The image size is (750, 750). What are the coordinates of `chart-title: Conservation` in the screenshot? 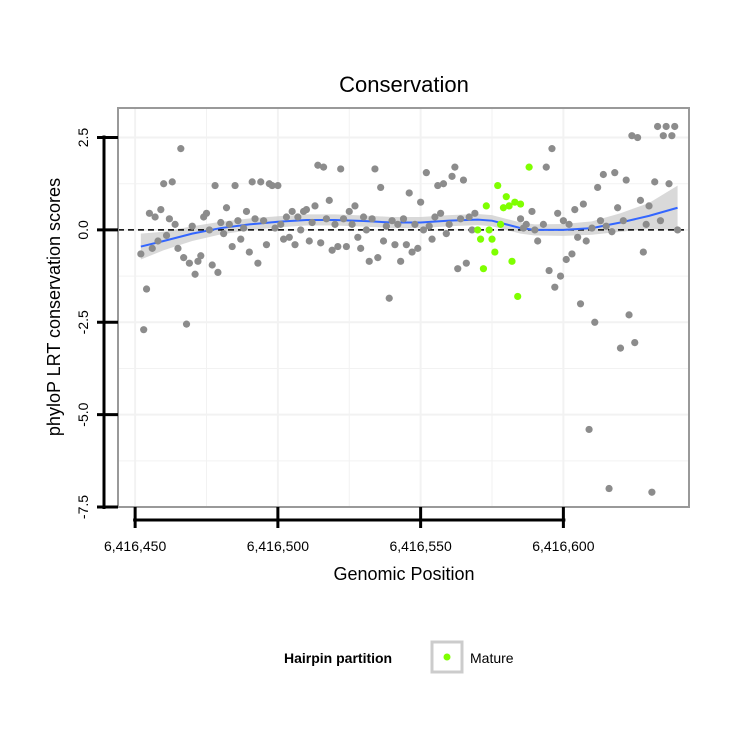 It's located at (404, 84).